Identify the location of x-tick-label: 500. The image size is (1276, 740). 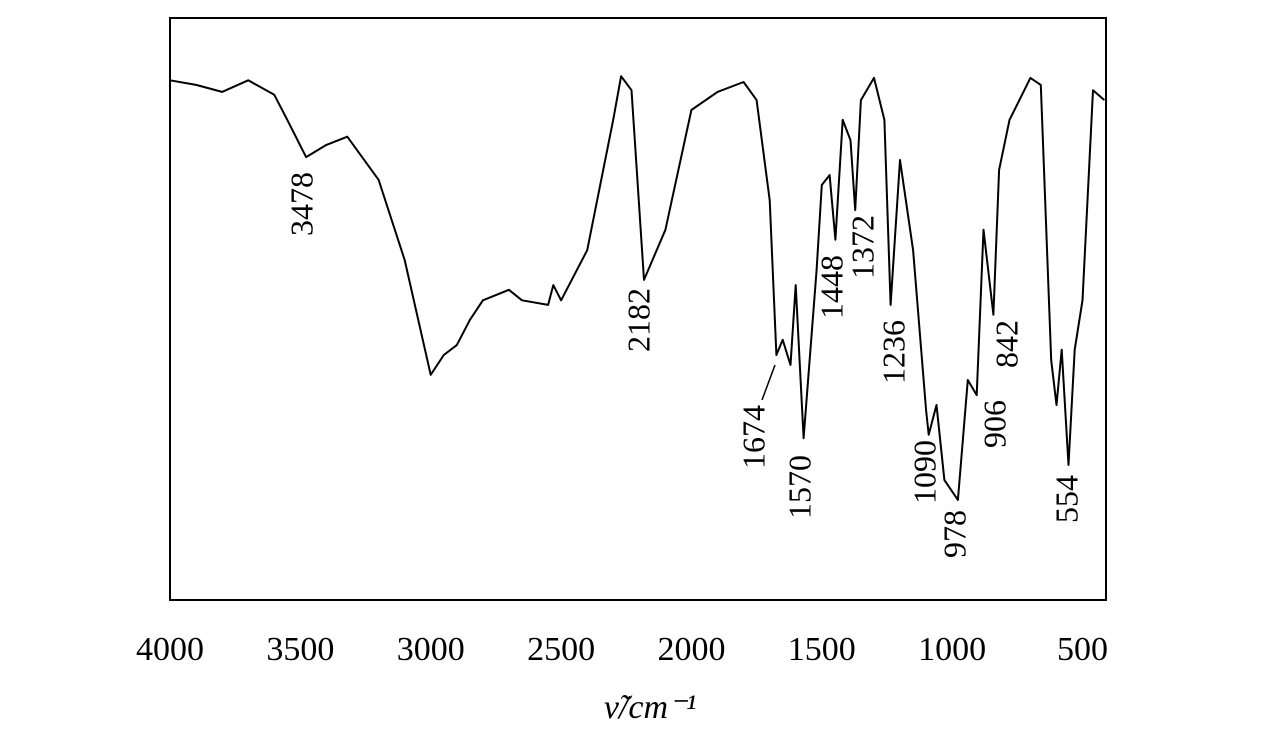
(1082, 649).